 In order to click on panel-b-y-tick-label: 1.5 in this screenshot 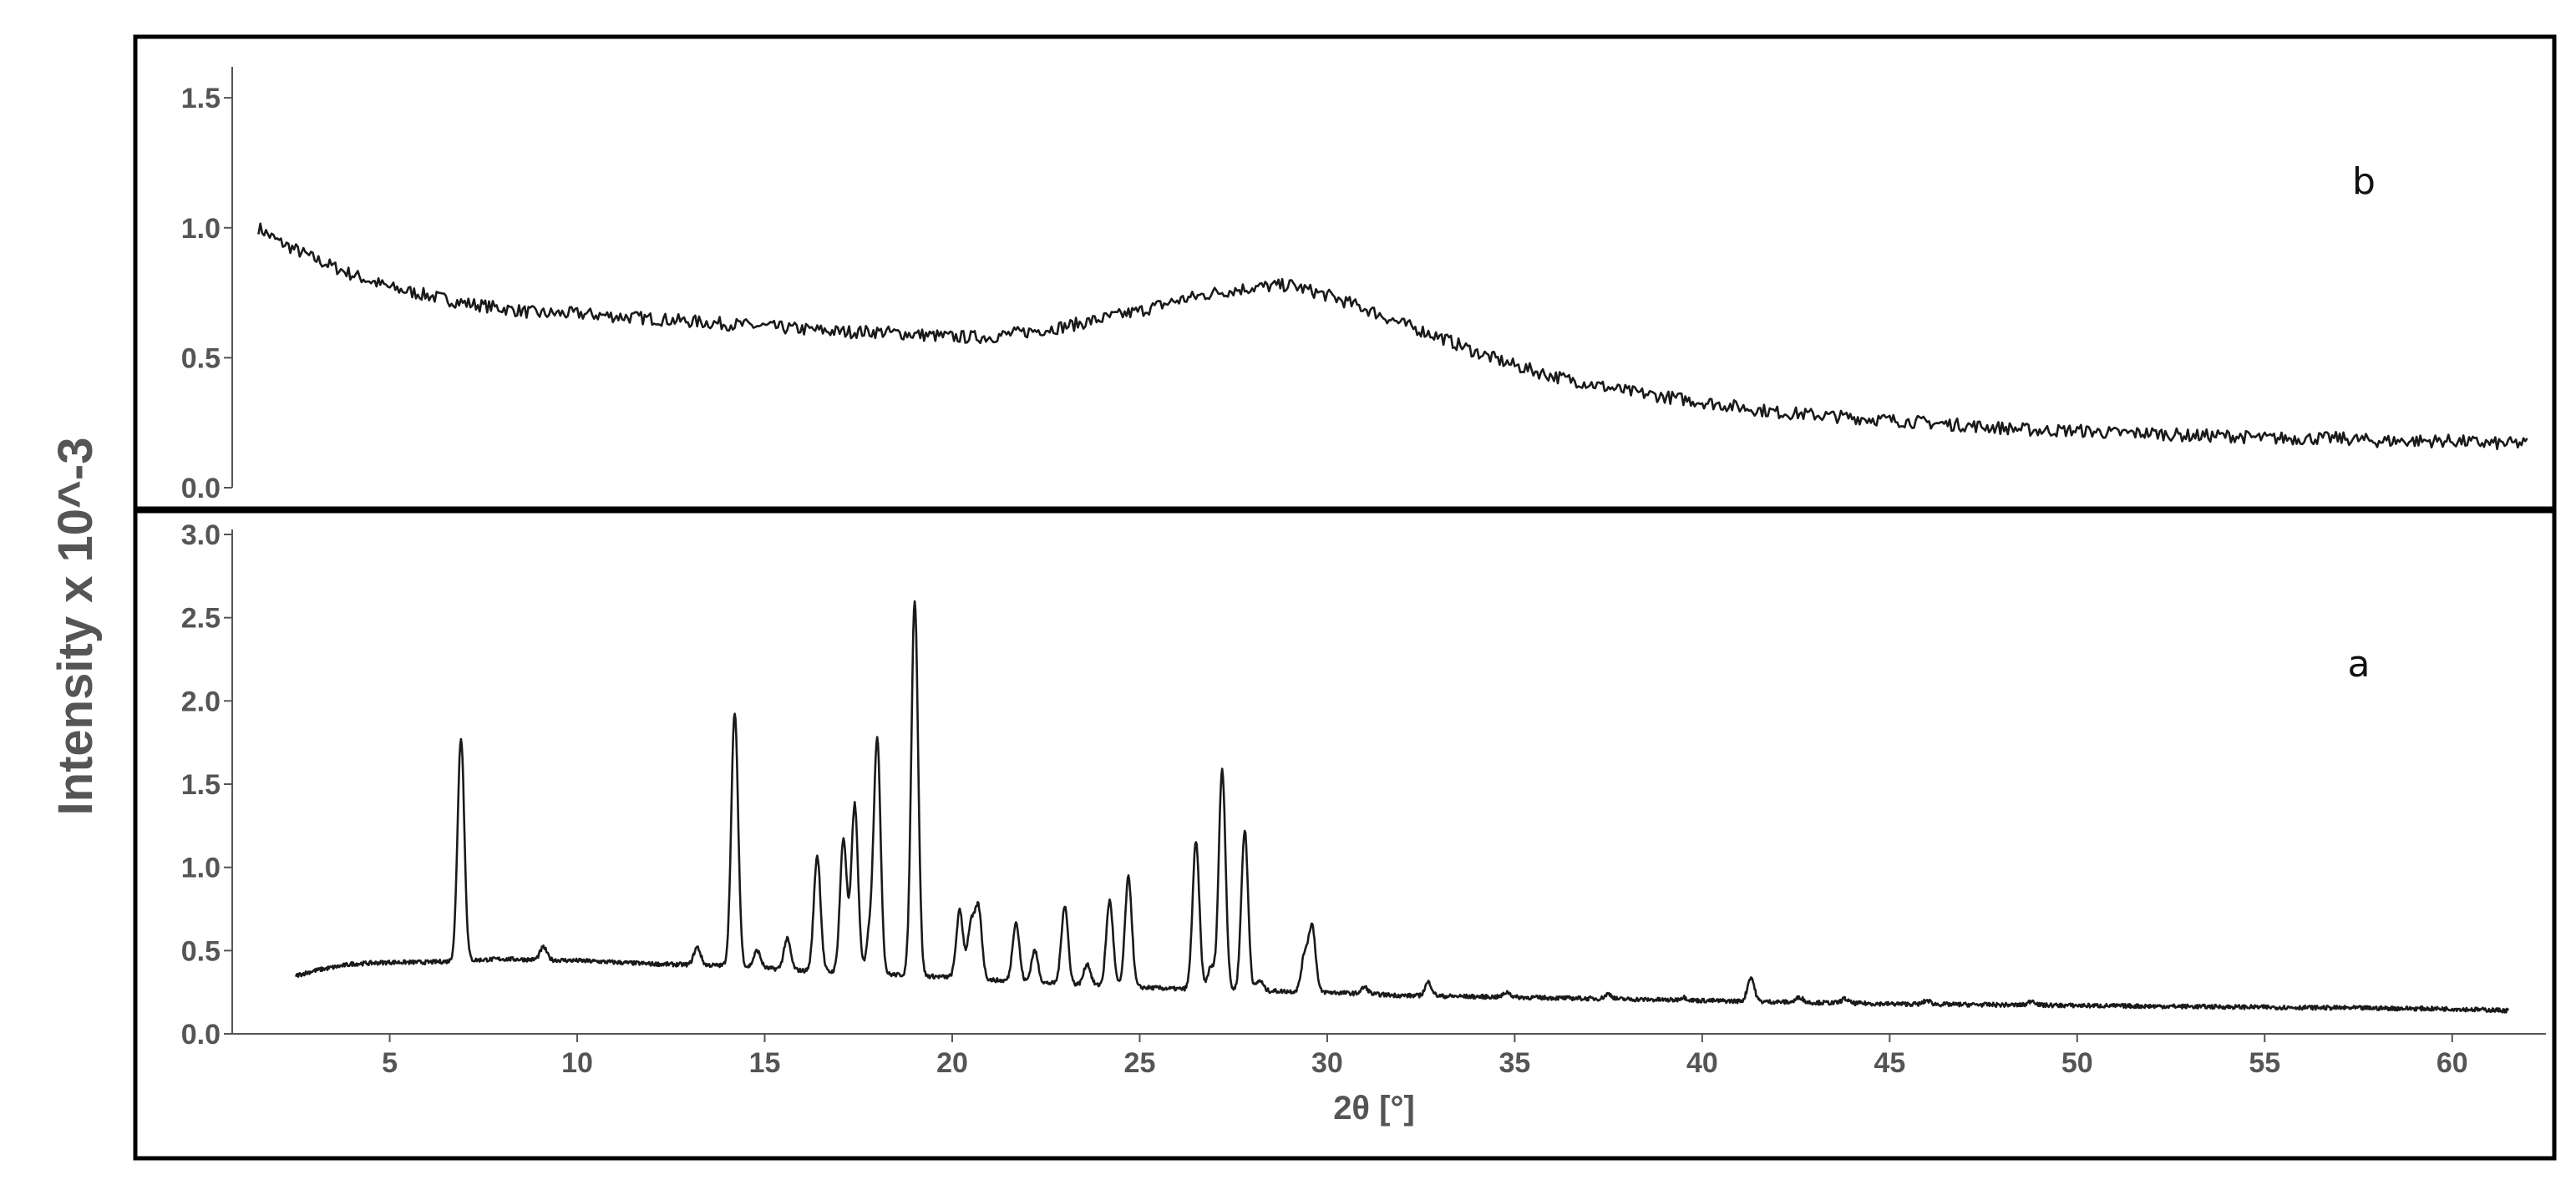, I will do `click(201, 98)`.